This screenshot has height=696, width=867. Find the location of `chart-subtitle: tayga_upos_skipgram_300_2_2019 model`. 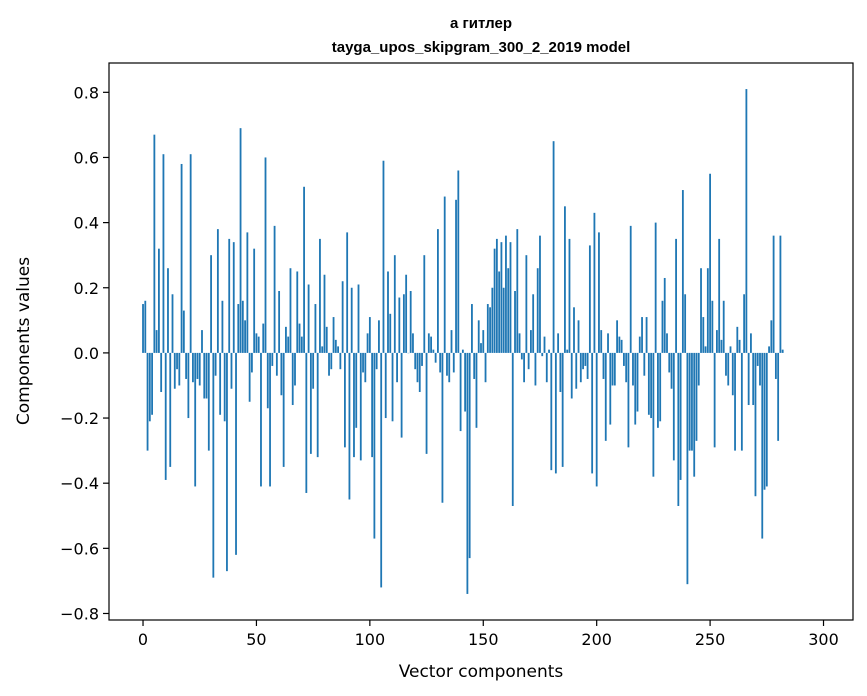

chart-subtitle: tayga_upos_skipgram_300_2_2019 model is located at coordinates (481, 47).